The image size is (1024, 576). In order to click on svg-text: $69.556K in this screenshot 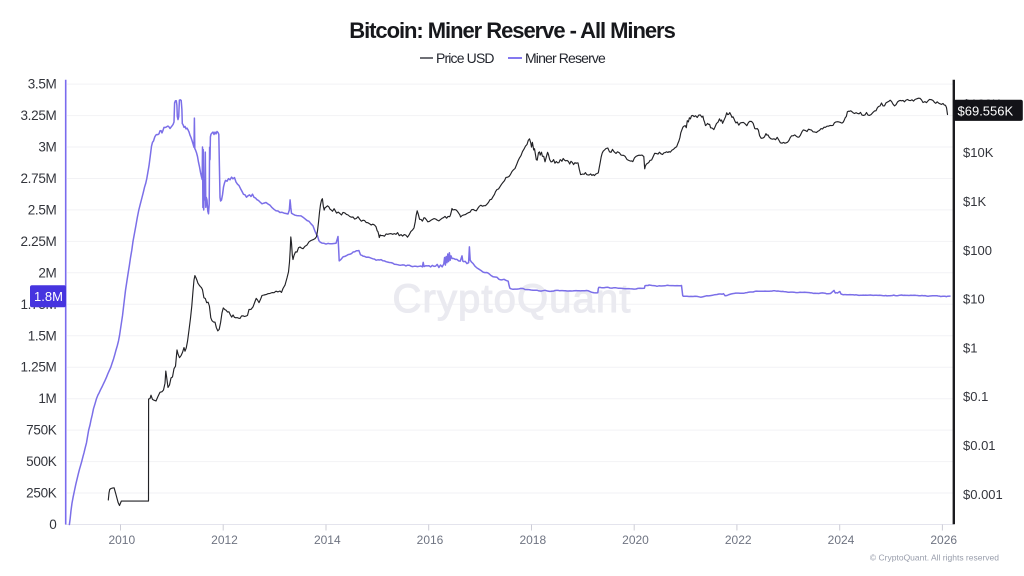, I will do `click(986, 110)`.